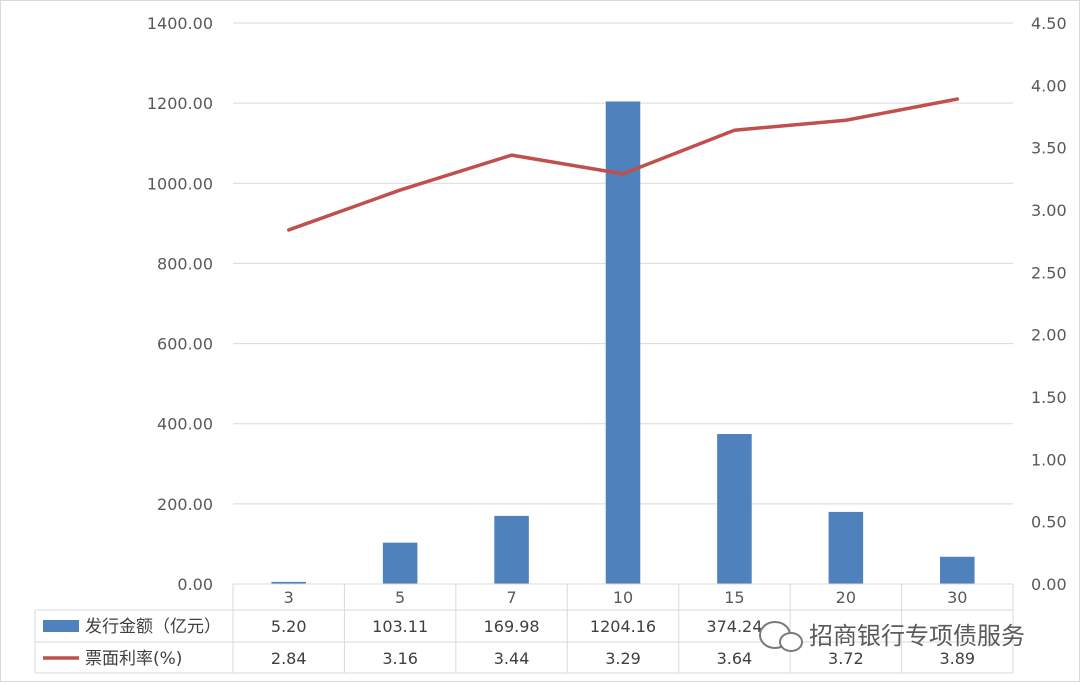 The image size is (1080, 685). What do you see at coordinates (957, 658) in the screenshot?
I see `rate-value-cell: 3.89` at bounding box center [957, 658].